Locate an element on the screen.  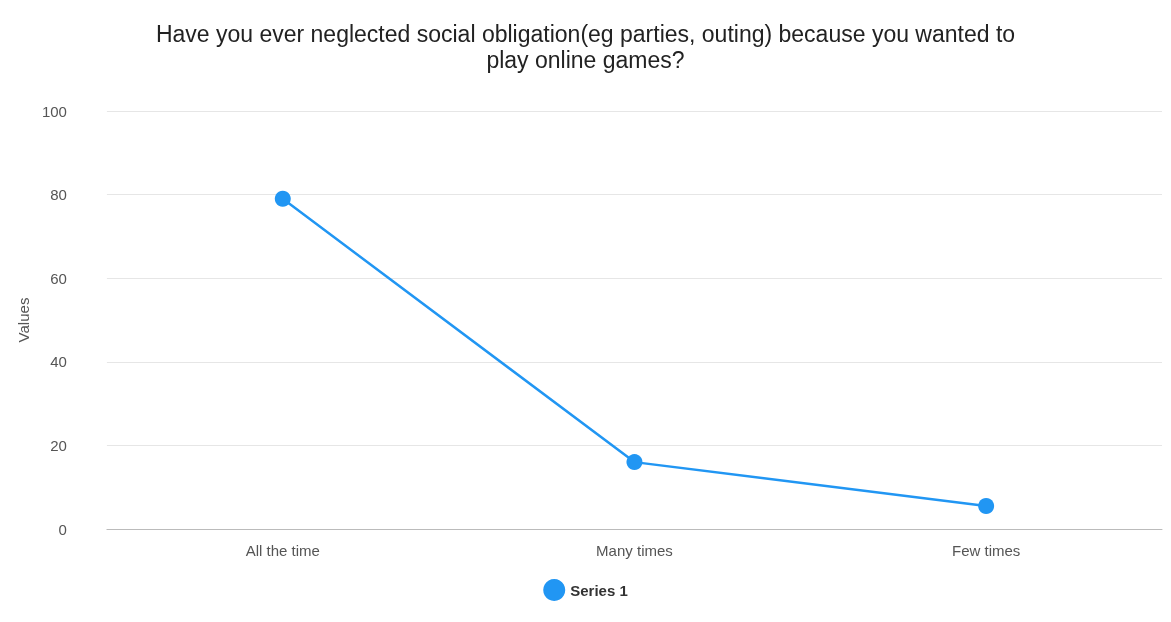
y-tick-label: 80 is located at coordinates (58, 195).